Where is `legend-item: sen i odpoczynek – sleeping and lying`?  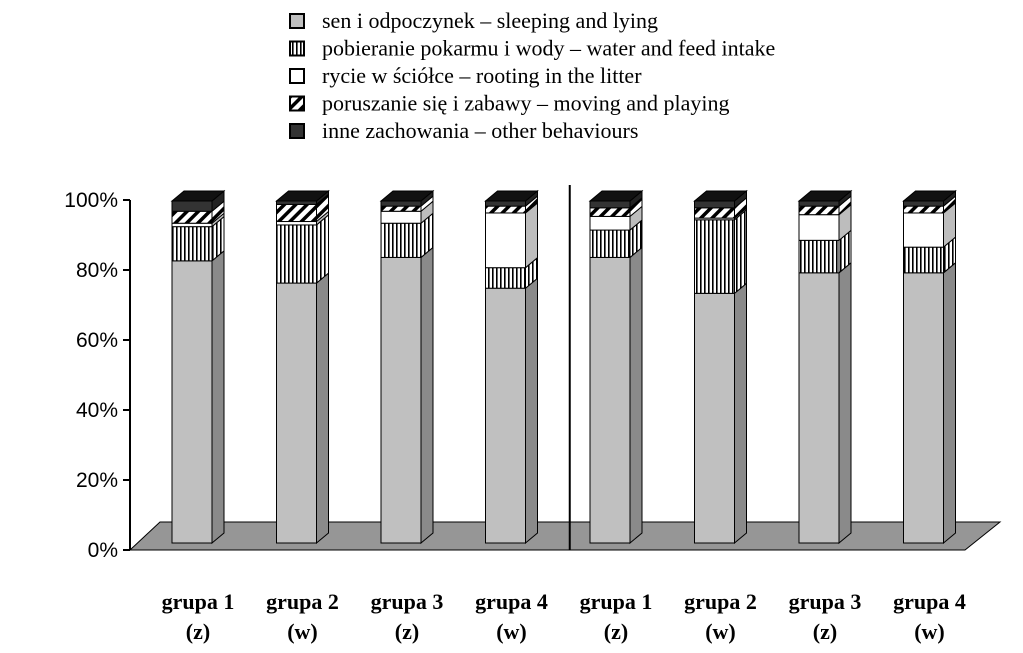
legend-item: sen i odpoczynek – sleeping and lying is located at coordinates (473, 20).